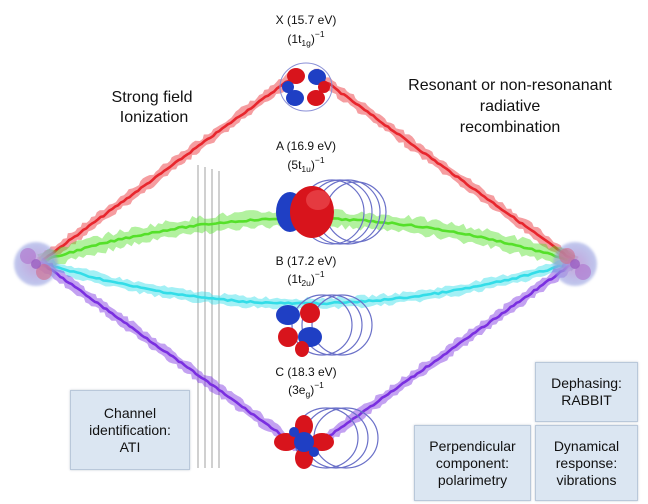 This screenshot has width=648, height=504. I want to click on state-a-name: A (16.9 eV), so click(306, 146).